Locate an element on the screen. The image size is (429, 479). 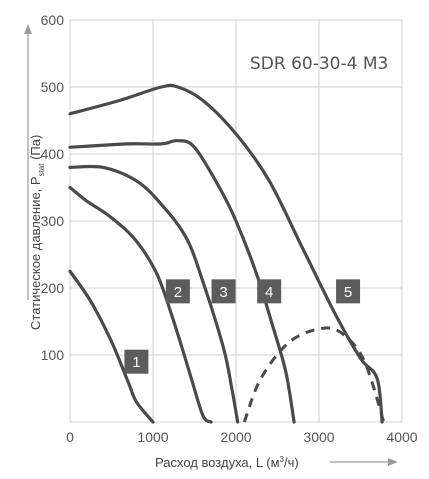
badge-label: 2 is located at coordinates (178, 292).